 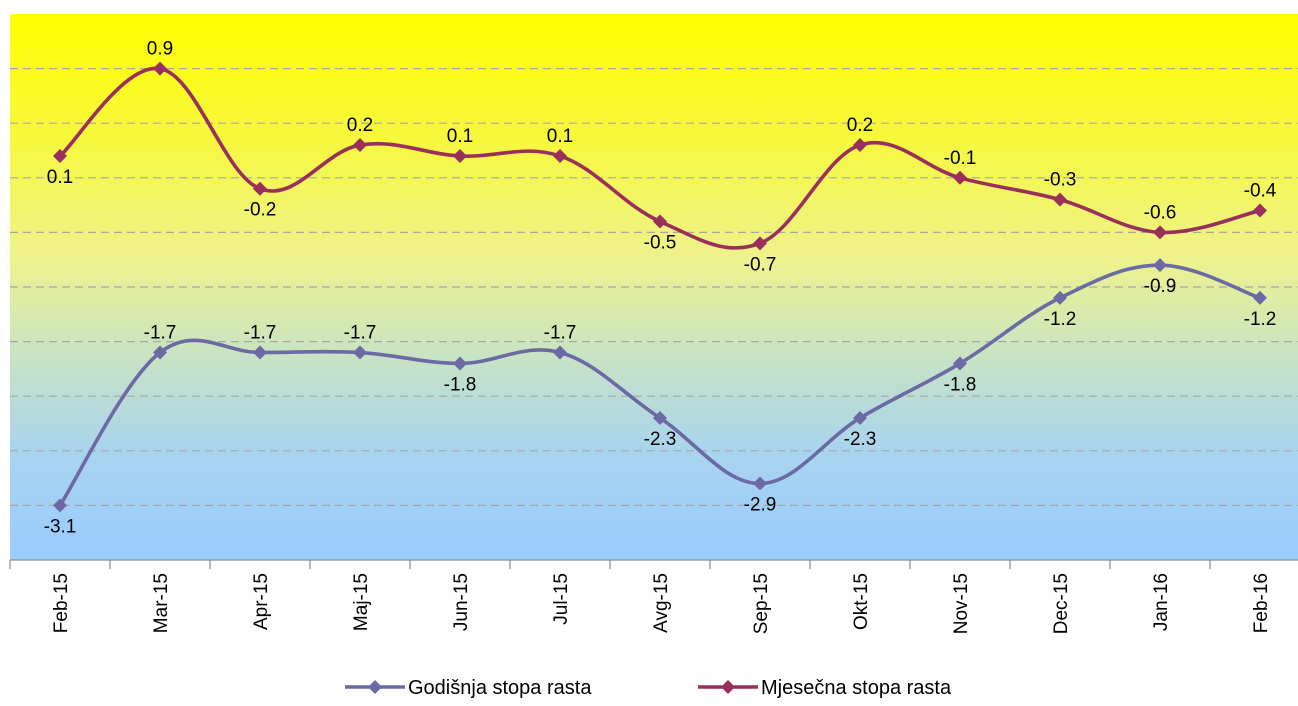 I want to click on data-label-annual: -2.9, so click(x=760, y=505).